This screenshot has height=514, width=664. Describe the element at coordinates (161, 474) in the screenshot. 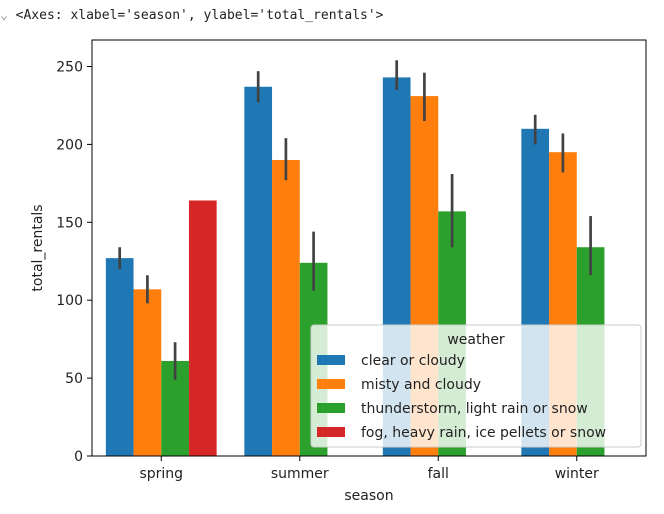

I see `x-tick-label: spring` at that location.